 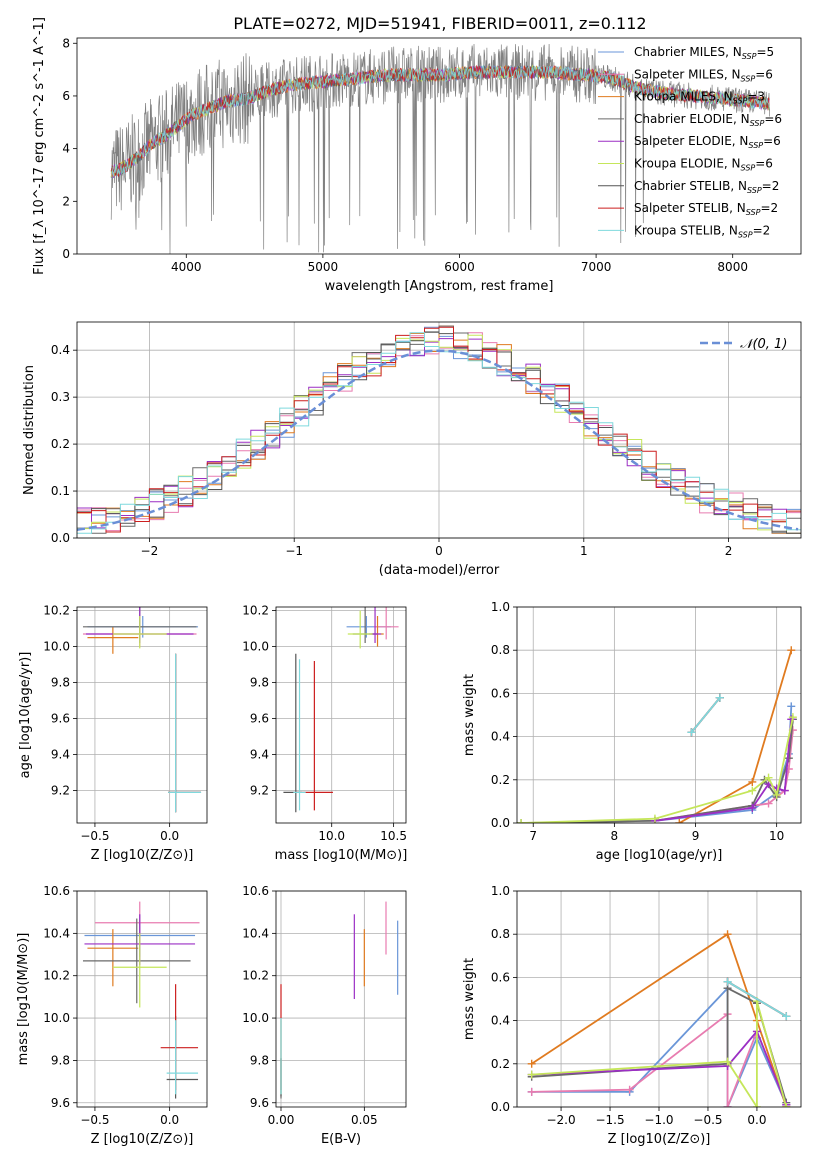 I want to click on gaussian-curve, so click(x=438, y=440).